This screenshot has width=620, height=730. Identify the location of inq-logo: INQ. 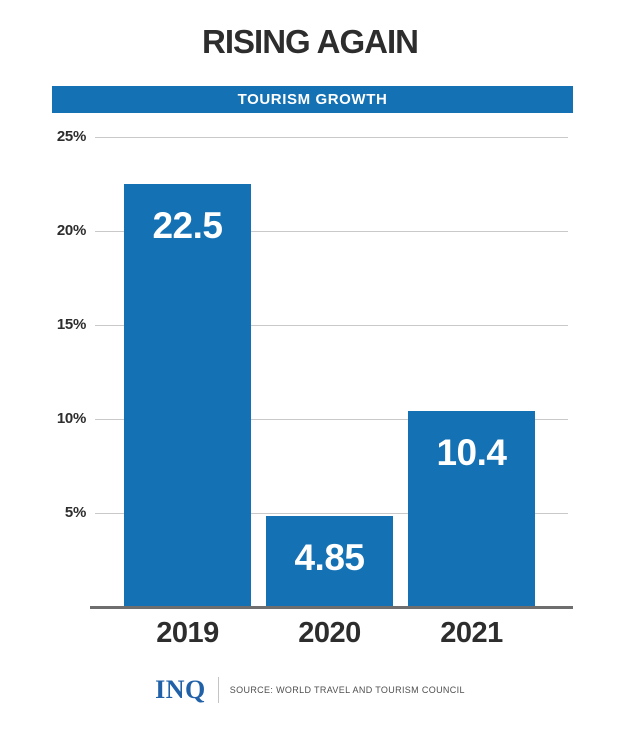
(180, 689).